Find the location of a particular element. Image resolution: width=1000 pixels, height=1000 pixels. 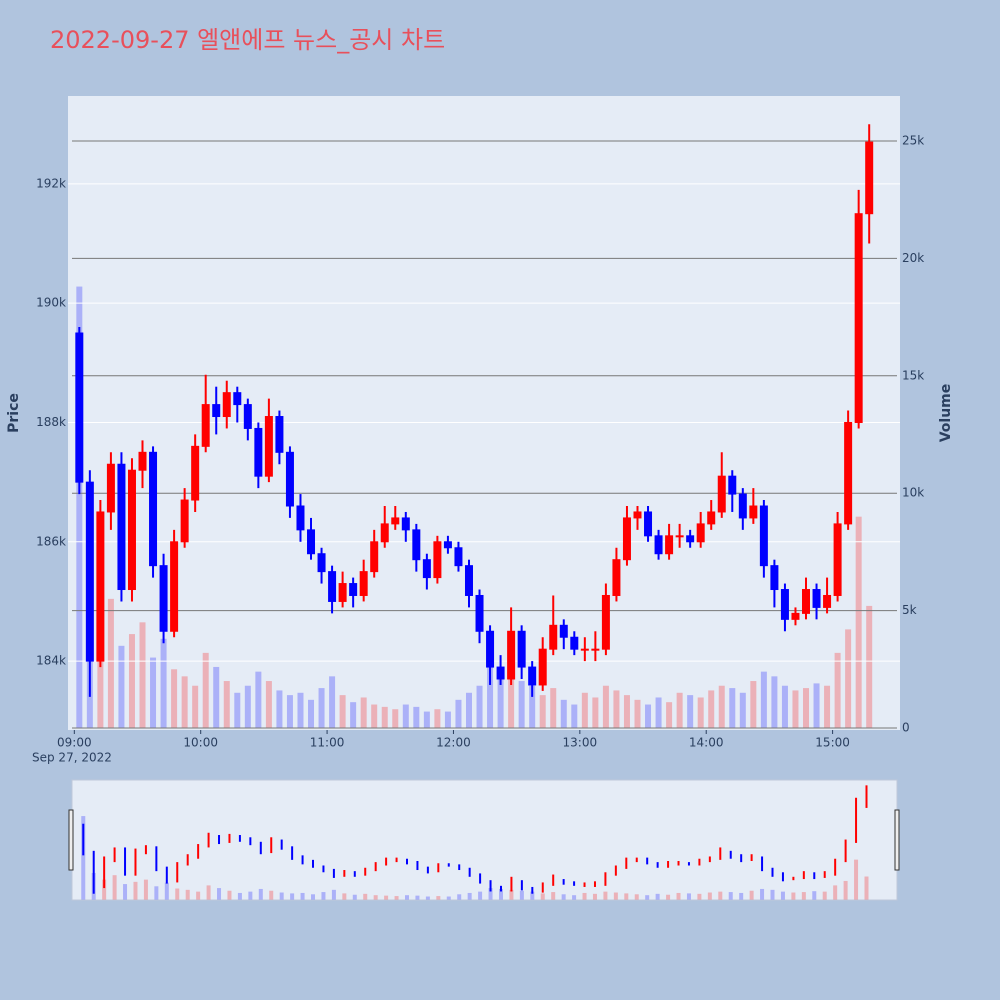

y2-tick-label: 15k is located at coordinates (913, 375).